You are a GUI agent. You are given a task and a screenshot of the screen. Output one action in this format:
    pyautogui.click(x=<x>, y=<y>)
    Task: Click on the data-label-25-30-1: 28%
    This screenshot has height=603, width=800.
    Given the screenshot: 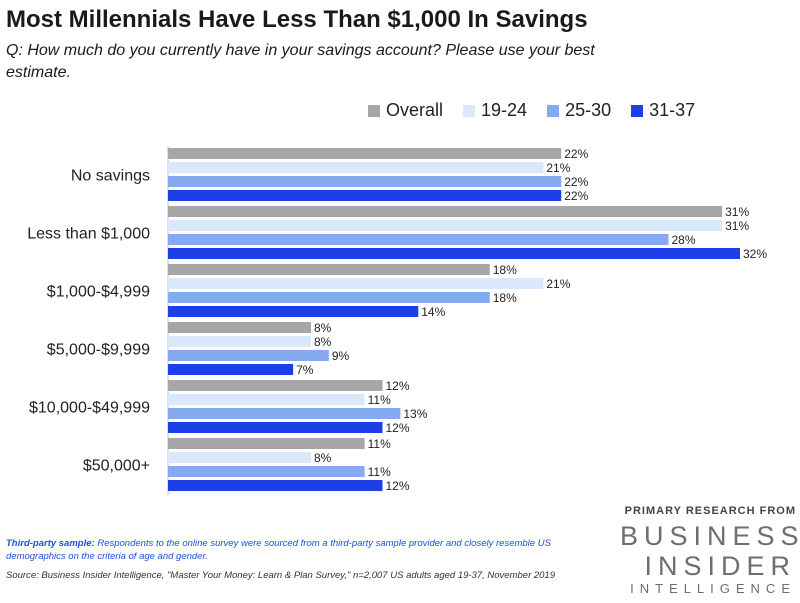 What is the action you would take?
    pyautogui.click(x=684, y=240)
    